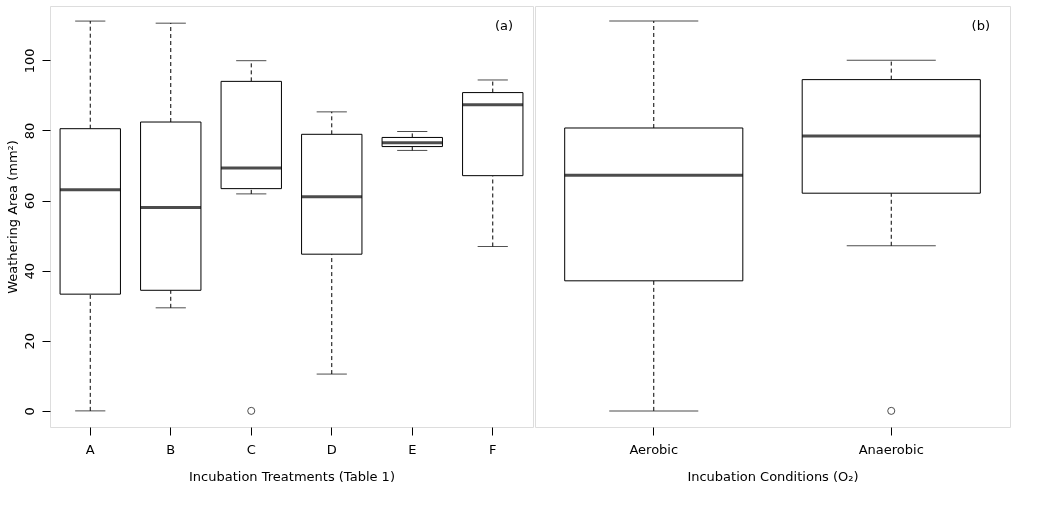 This screenshot has width=1059, height=519. What do you see at coordinates (29, 131) in the screenshot?
I see `y-tick-label: 80` at bounding box center [29, 131].